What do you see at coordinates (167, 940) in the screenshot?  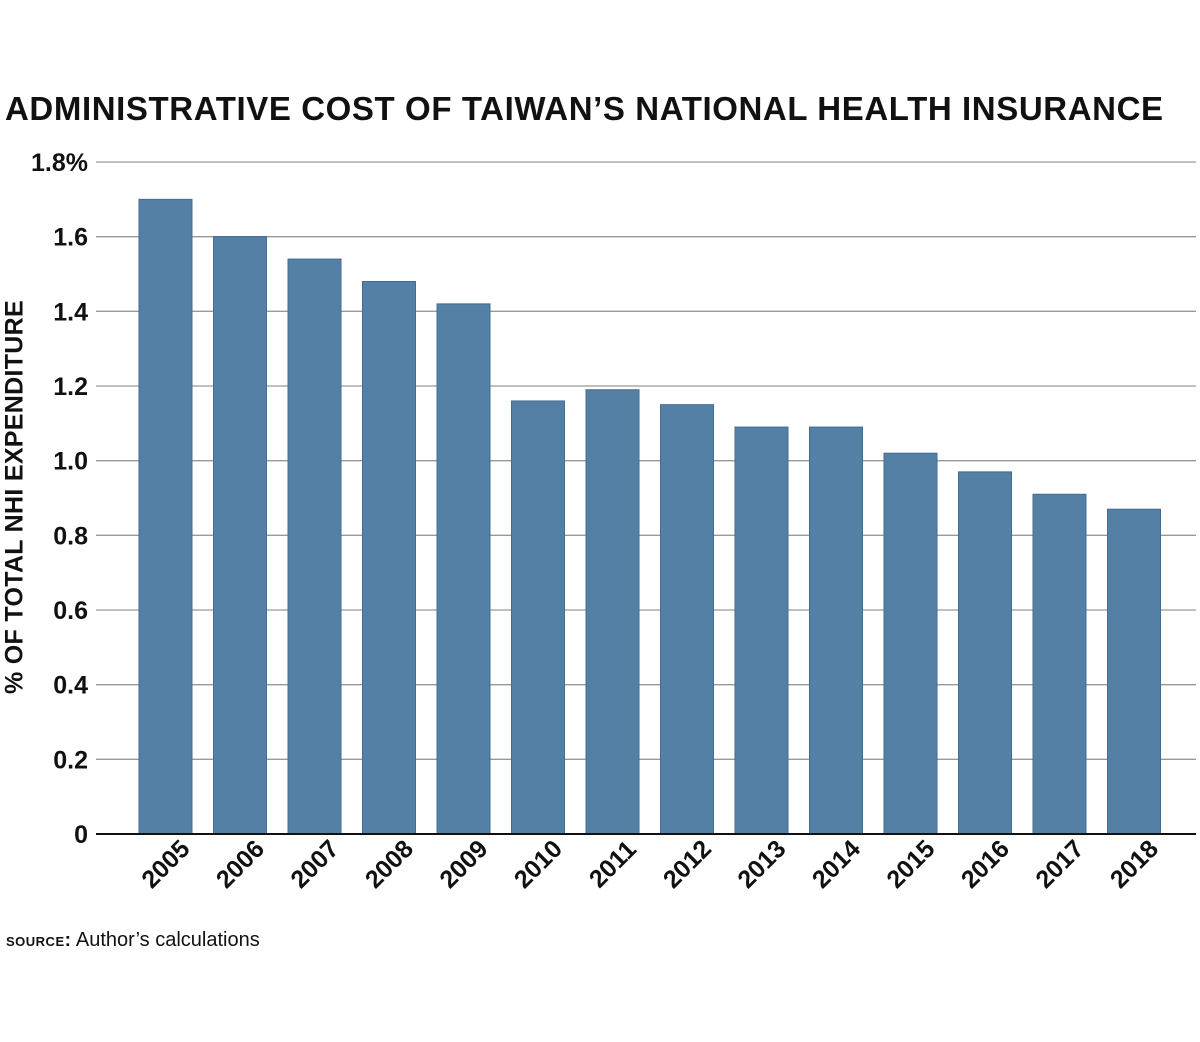 I see `source-text: Author’s calculations` at bounding box center [167, 940].